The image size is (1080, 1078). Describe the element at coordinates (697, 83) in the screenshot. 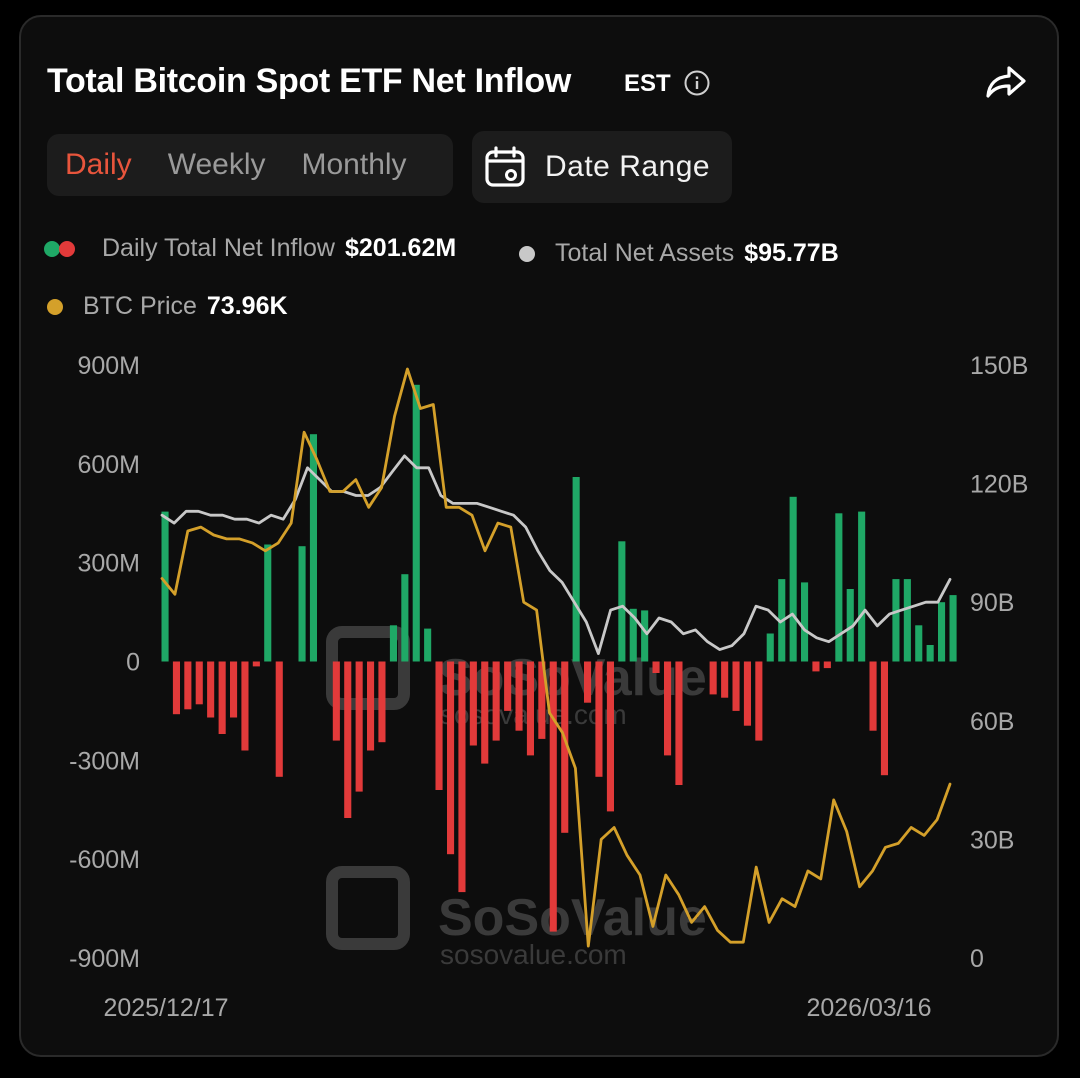

I see `info-icon` at that location.